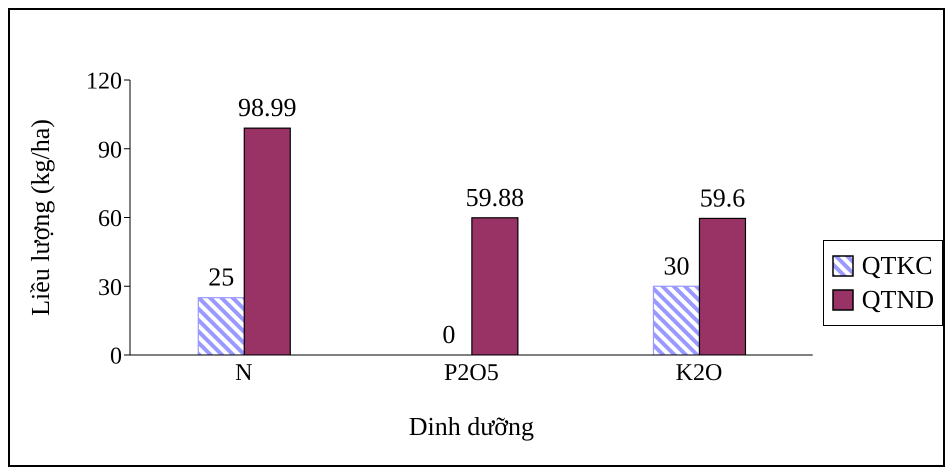 The width and height of the screenshot is (951, 473). What do you see at coordinates (110, 219) in the screenshot?
I see `y-tick-label: 60` at bounding box center [110, 219].